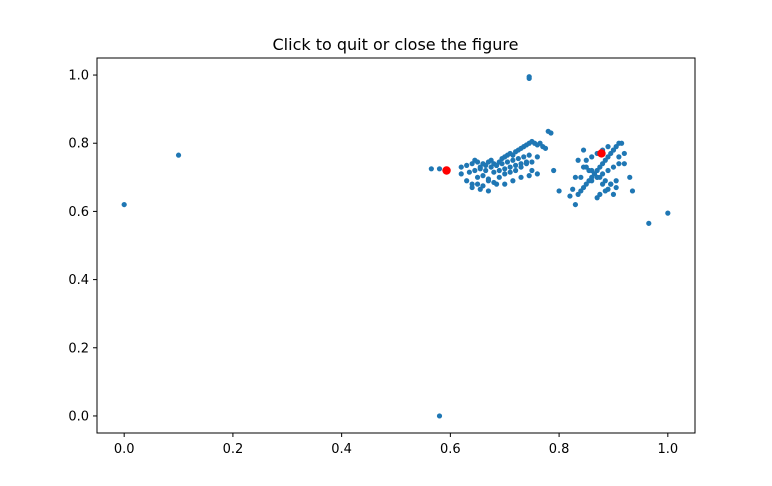  What do you see at coordinates (82, 246) in the screenshot?
I see `y-axis-ticks: 0.0 0.2 0.4 0.6 0.8 1.0` at bounding box center [82, 246].